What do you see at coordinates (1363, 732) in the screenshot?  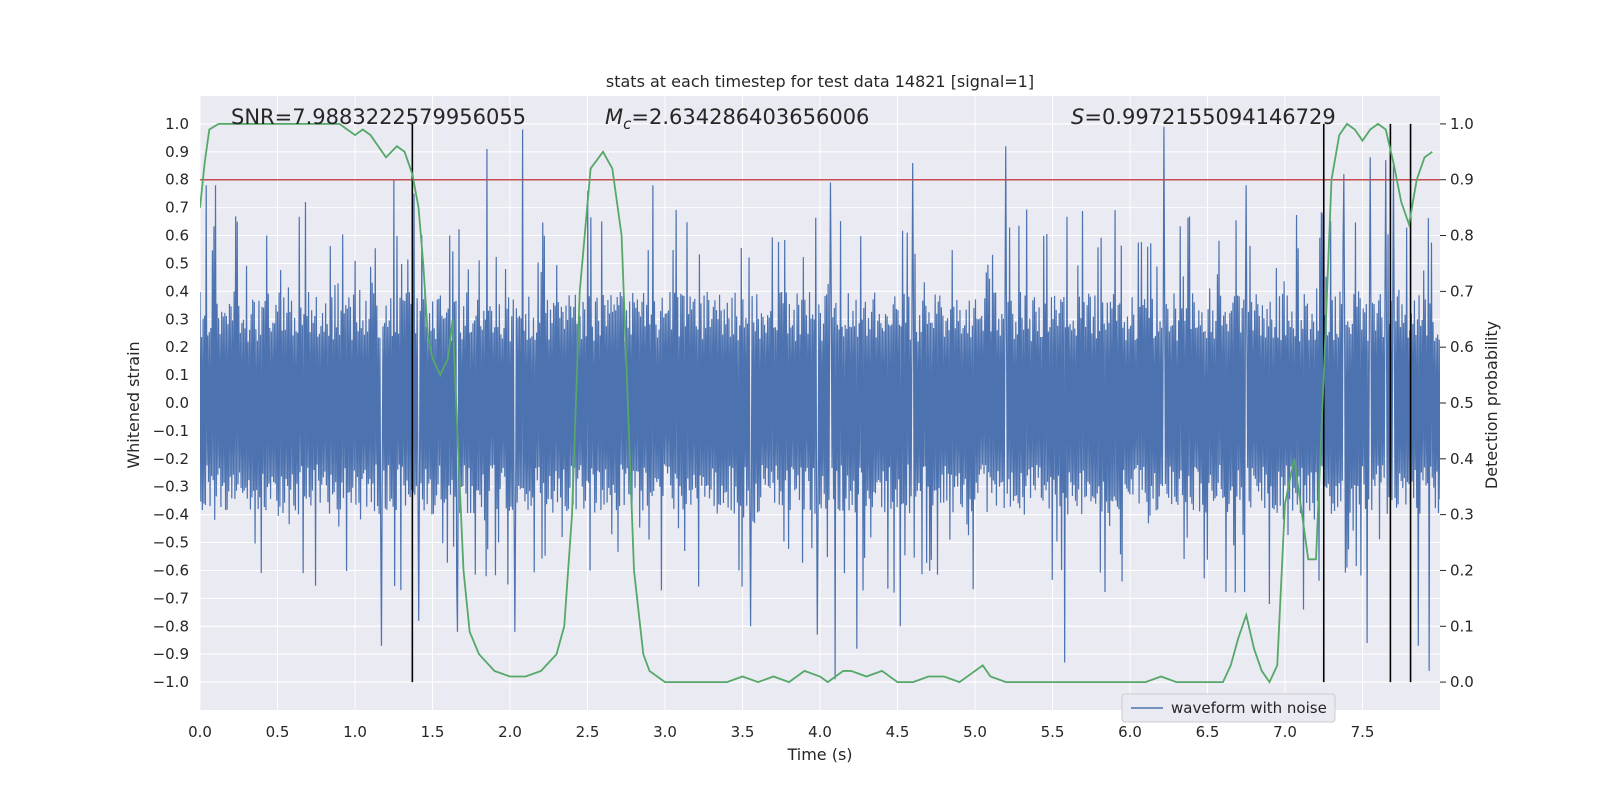 I see `x-tick-label: 7.5` at bounding box center [1363, 732].